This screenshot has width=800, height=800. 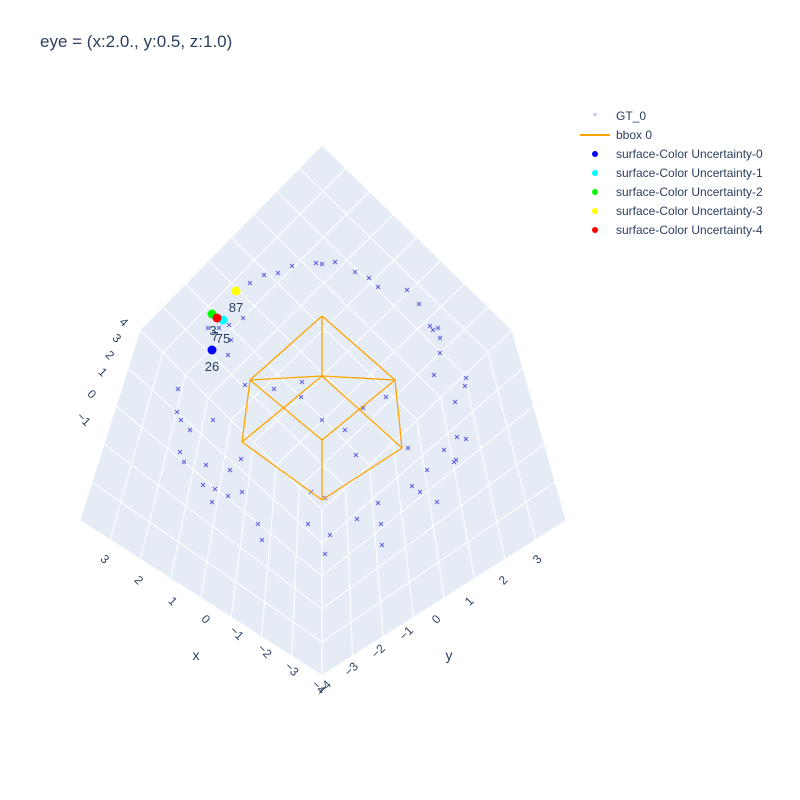 I want to click on x-tick-label: 0, so click(x=206, y=619).